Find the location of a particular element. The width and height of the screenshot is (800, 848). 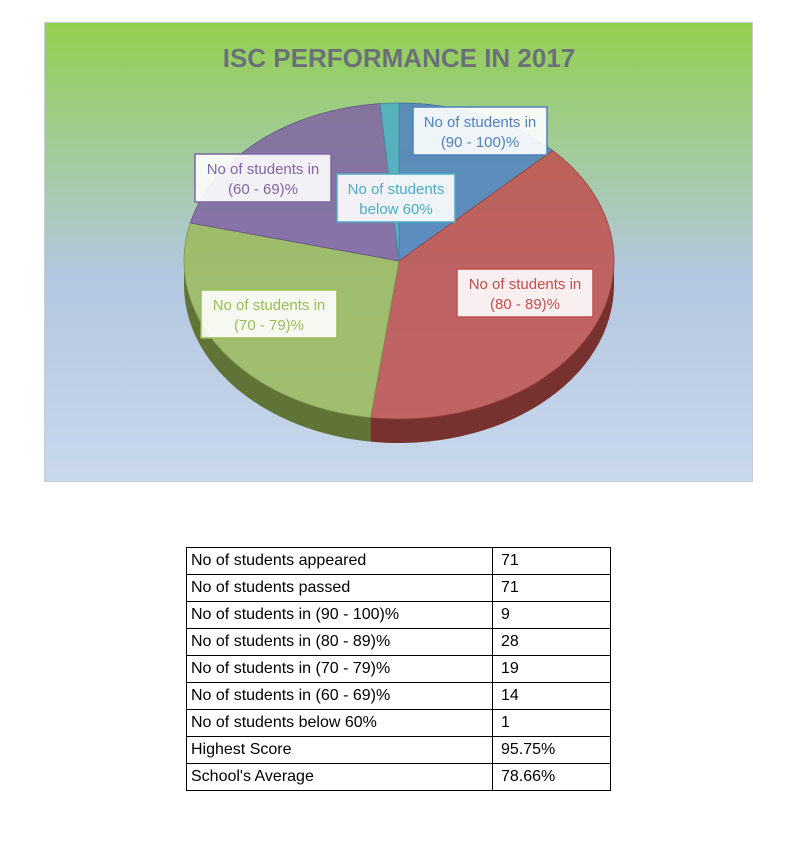

table-row-value: 95.75% is located at coordinates (551, 750).